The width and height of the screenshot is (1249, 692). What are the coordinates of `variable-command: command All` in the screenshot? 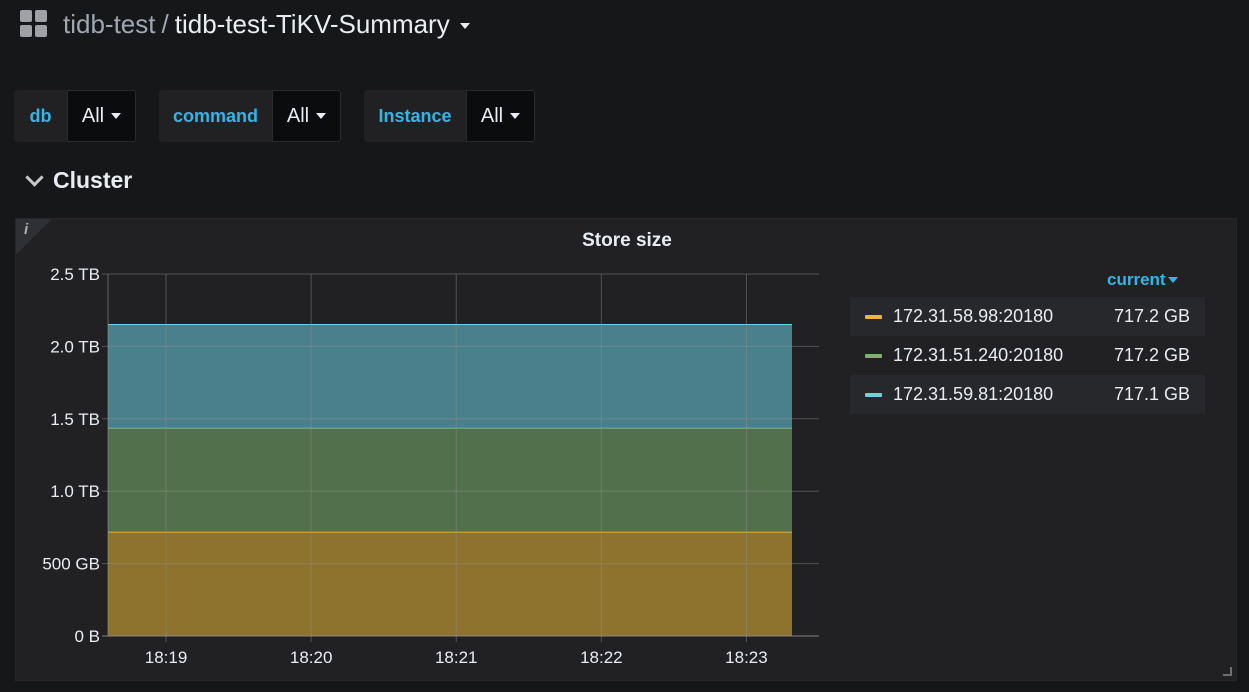 It's located at (250, 116).